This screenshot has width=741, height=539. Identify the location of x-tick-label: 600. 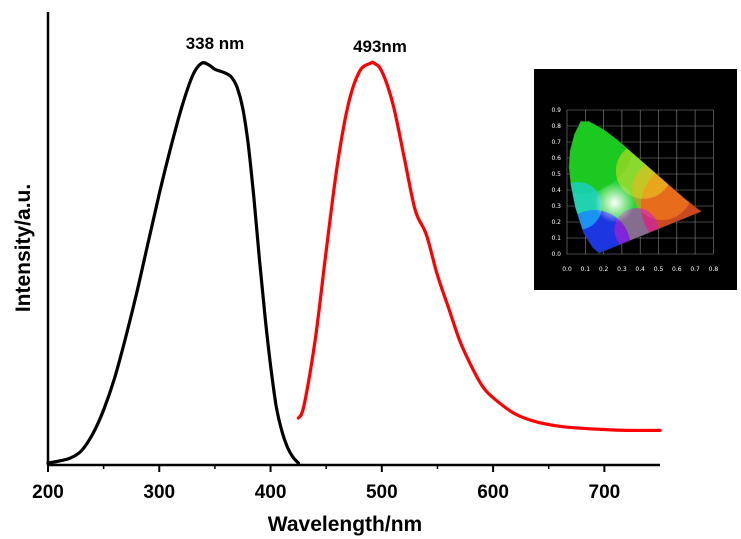
(493, 492).